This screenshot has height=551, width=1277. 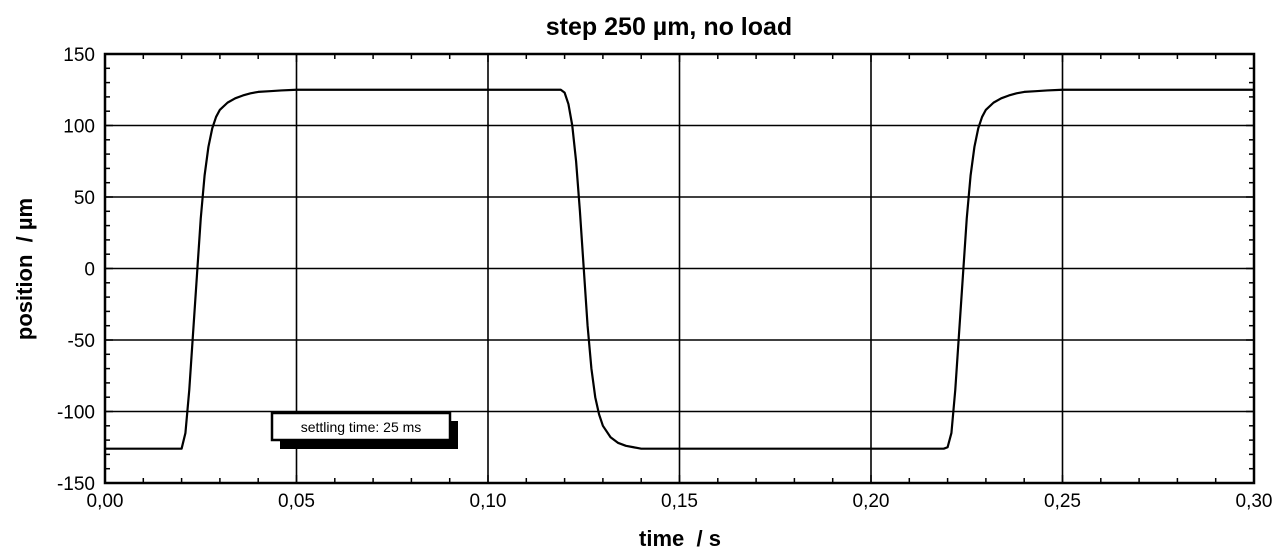 I want to click on x-tick-label: 0,15, so click(x=679, y=501).